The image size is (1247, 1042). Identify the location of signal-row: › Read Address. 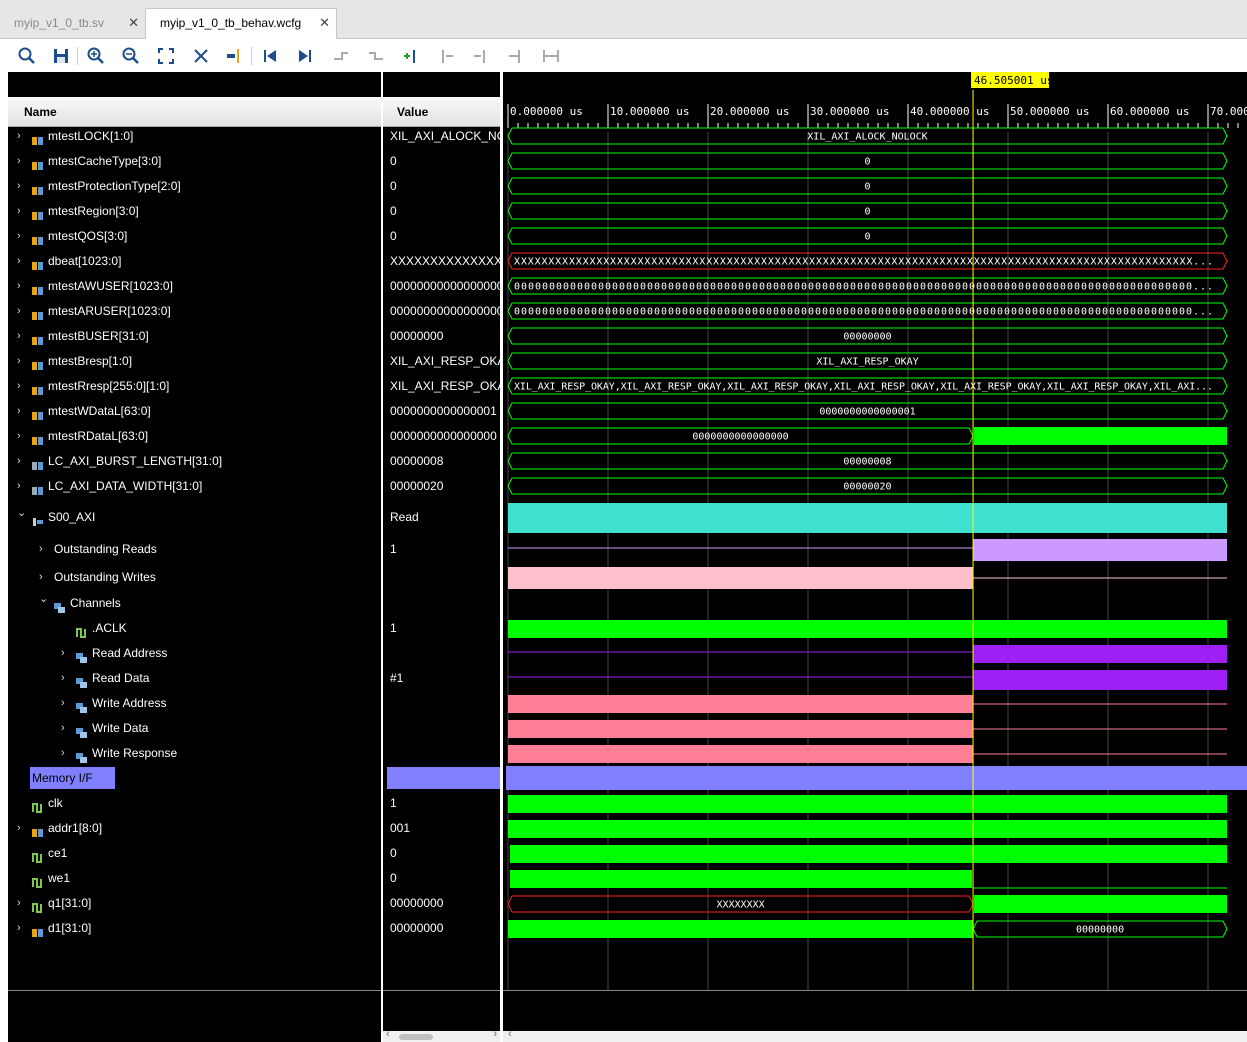
(250, 653).